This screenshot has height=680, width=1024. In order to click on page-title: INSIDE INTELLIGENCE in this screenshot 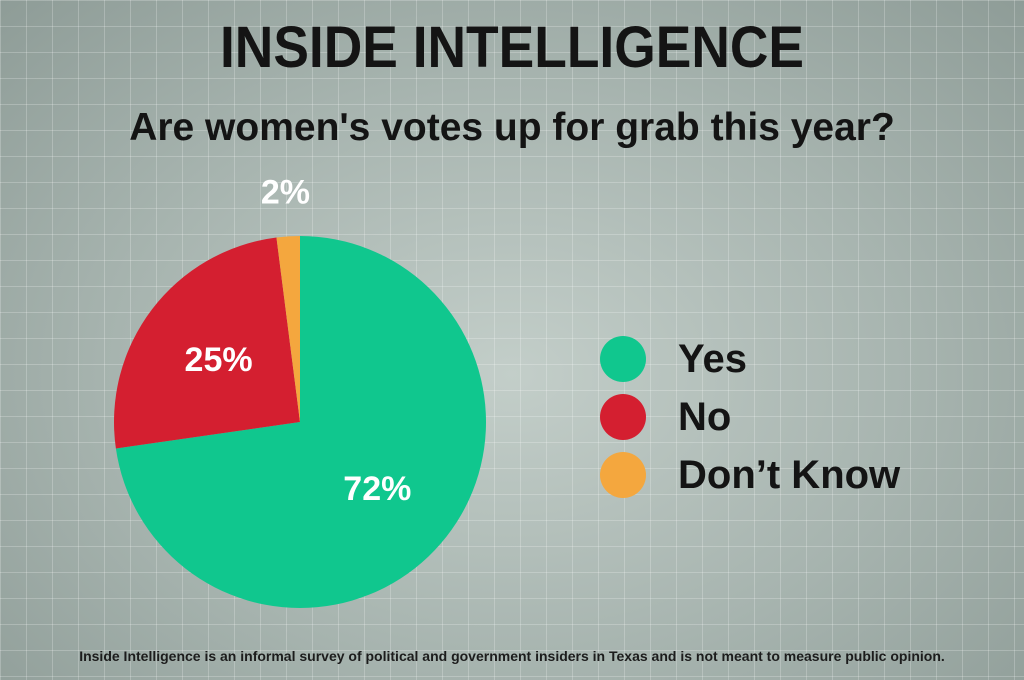, I will do `click(512, 47)`.